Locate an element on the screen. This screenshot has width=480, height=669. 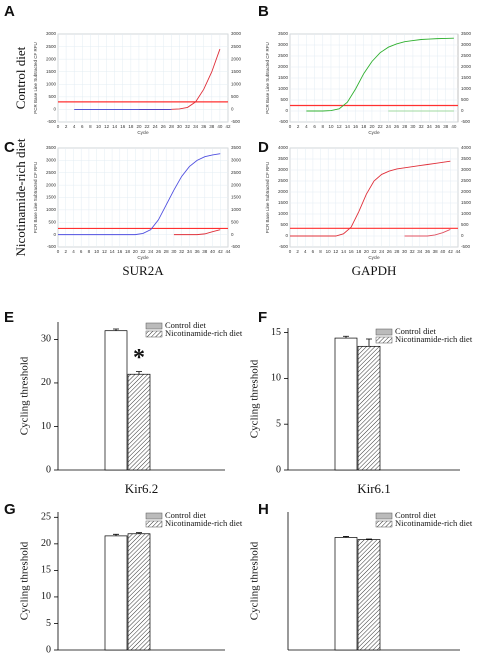
y-tick-label: 10 is located at coordinates (46, 426).